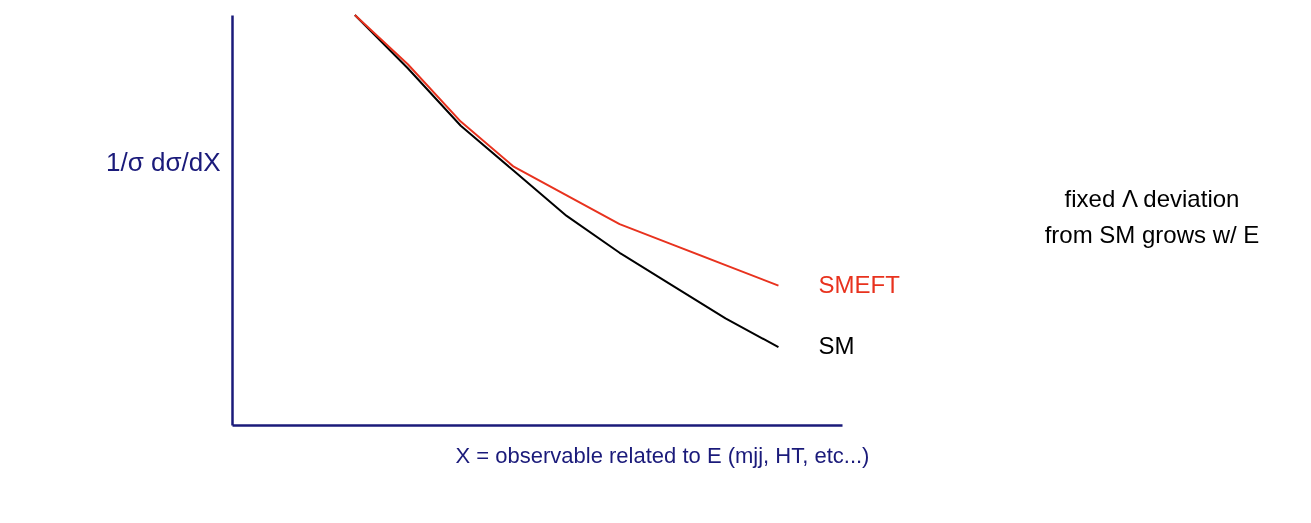  What do you see at coordinates (1152, 216) in the screenshot?
I see `text: fixed Λ deviation from SM grows w/ E` at bounding box center [1152, 216].